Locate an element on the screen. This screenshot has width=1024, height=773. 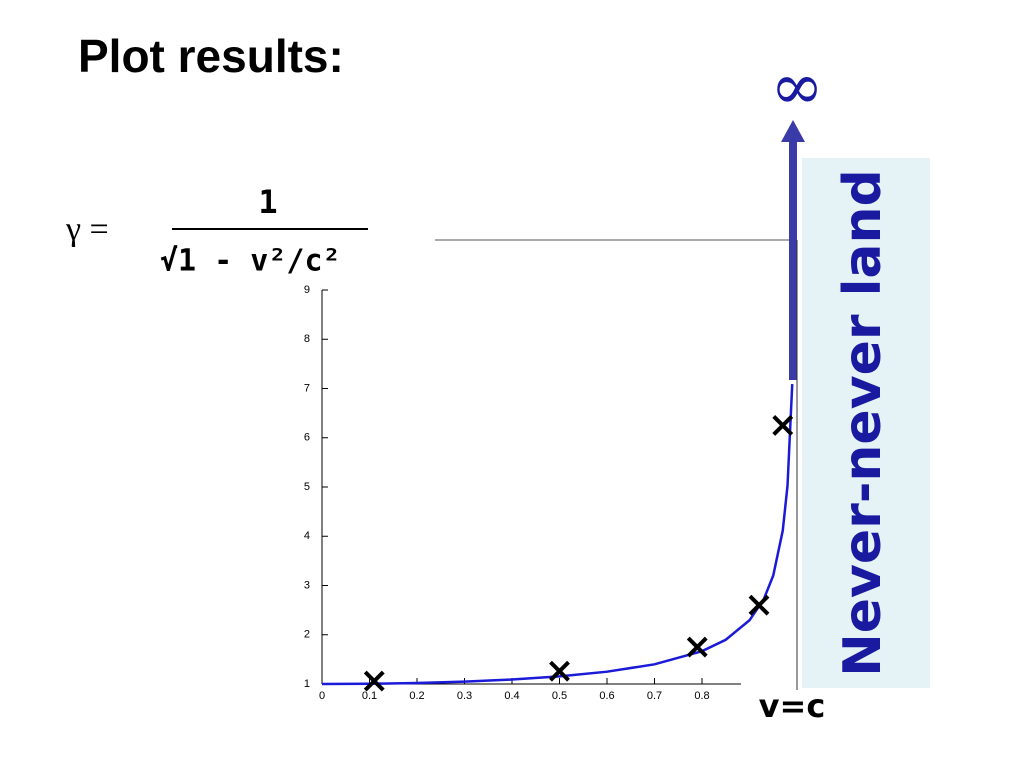
region-box is located at coordinates (866, 423).